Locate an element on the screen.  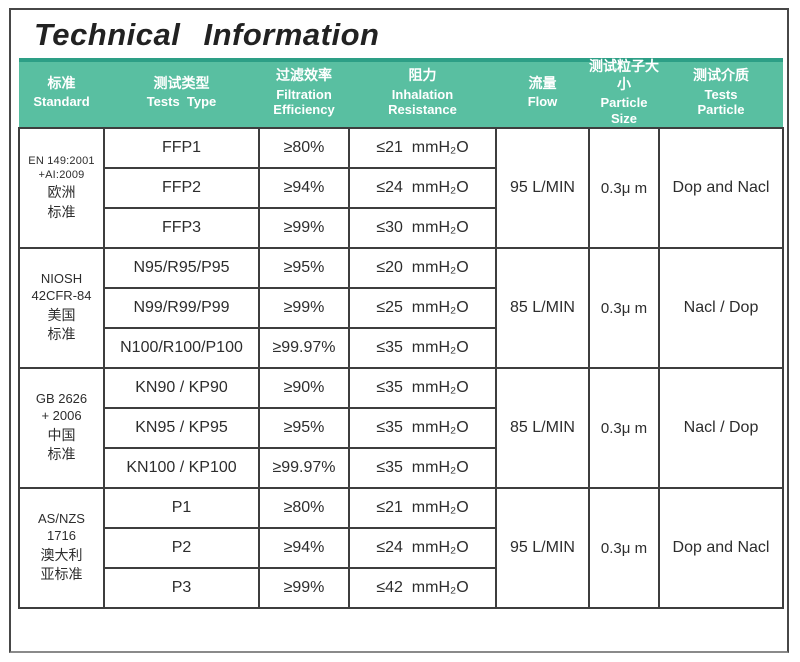
table-row: KN95 / KP95 ≥95% ≤35 mmH₂O is located at coordinates (401, 428).